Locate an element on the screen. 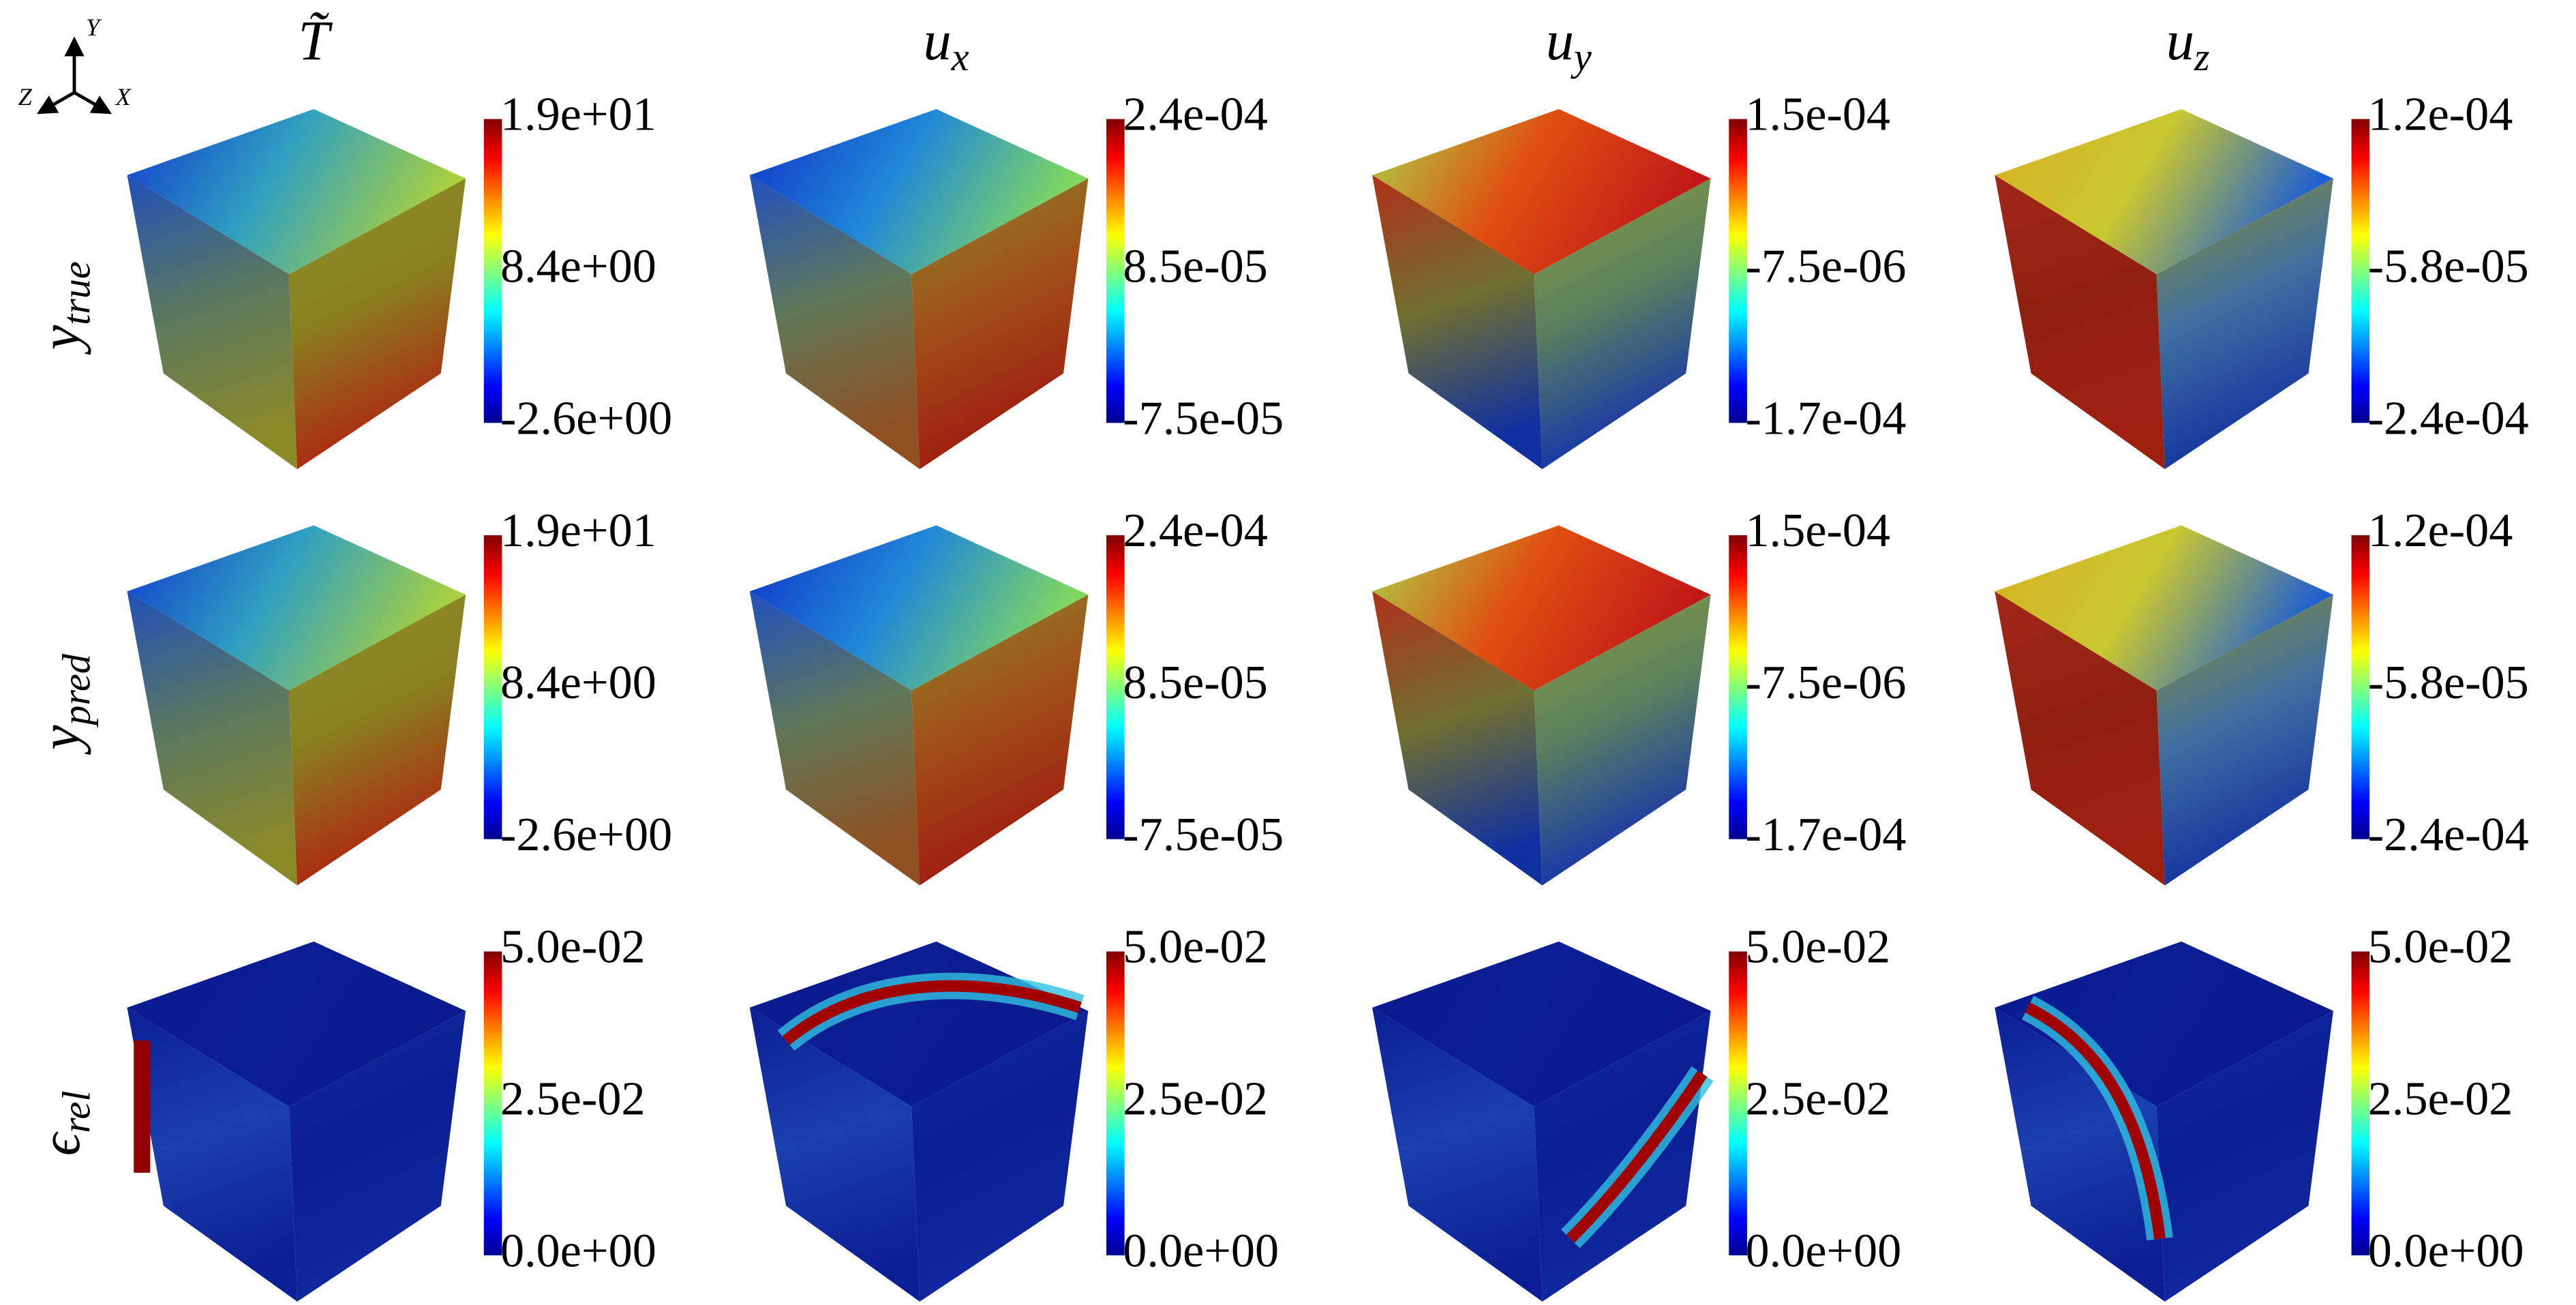 This screenshot has height=1305, width=2576. math-label: ypred is located at coordinates (64, 704).